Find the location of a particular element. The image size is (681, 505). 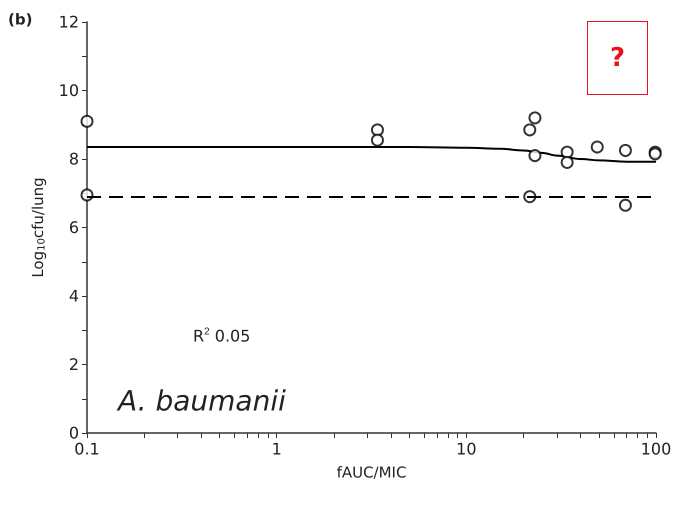

x-tick-label: 1 is located at coordinates (277, 449).